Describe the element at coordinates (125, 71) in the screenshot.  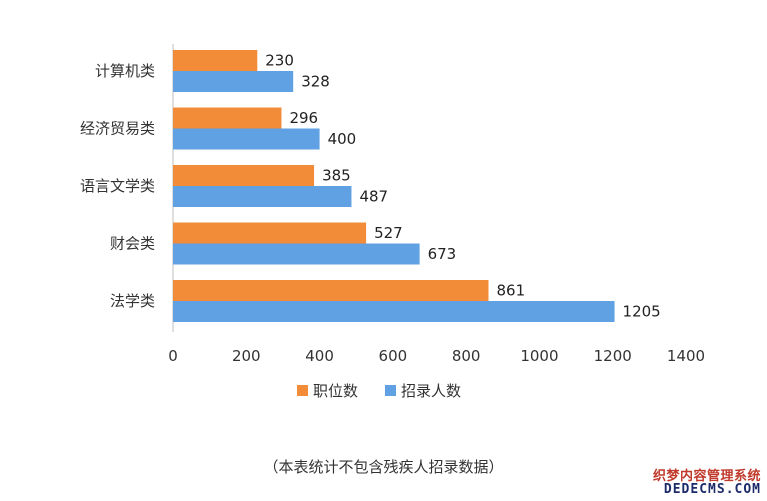
I see `category-label-0: 计算机类` at that location.